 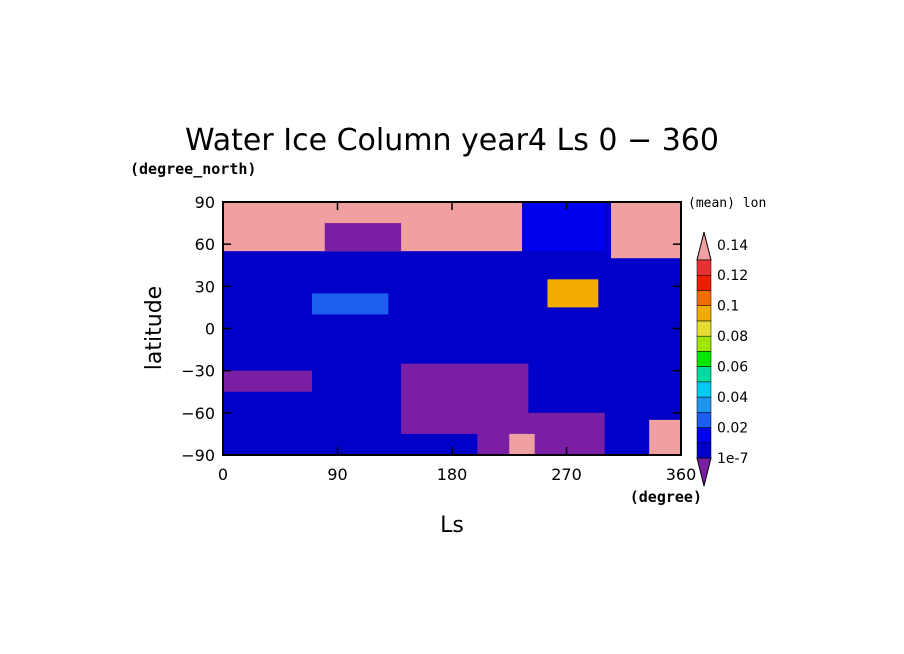 I want to click on y-tick-label: −60, so click(x=198, y=413).